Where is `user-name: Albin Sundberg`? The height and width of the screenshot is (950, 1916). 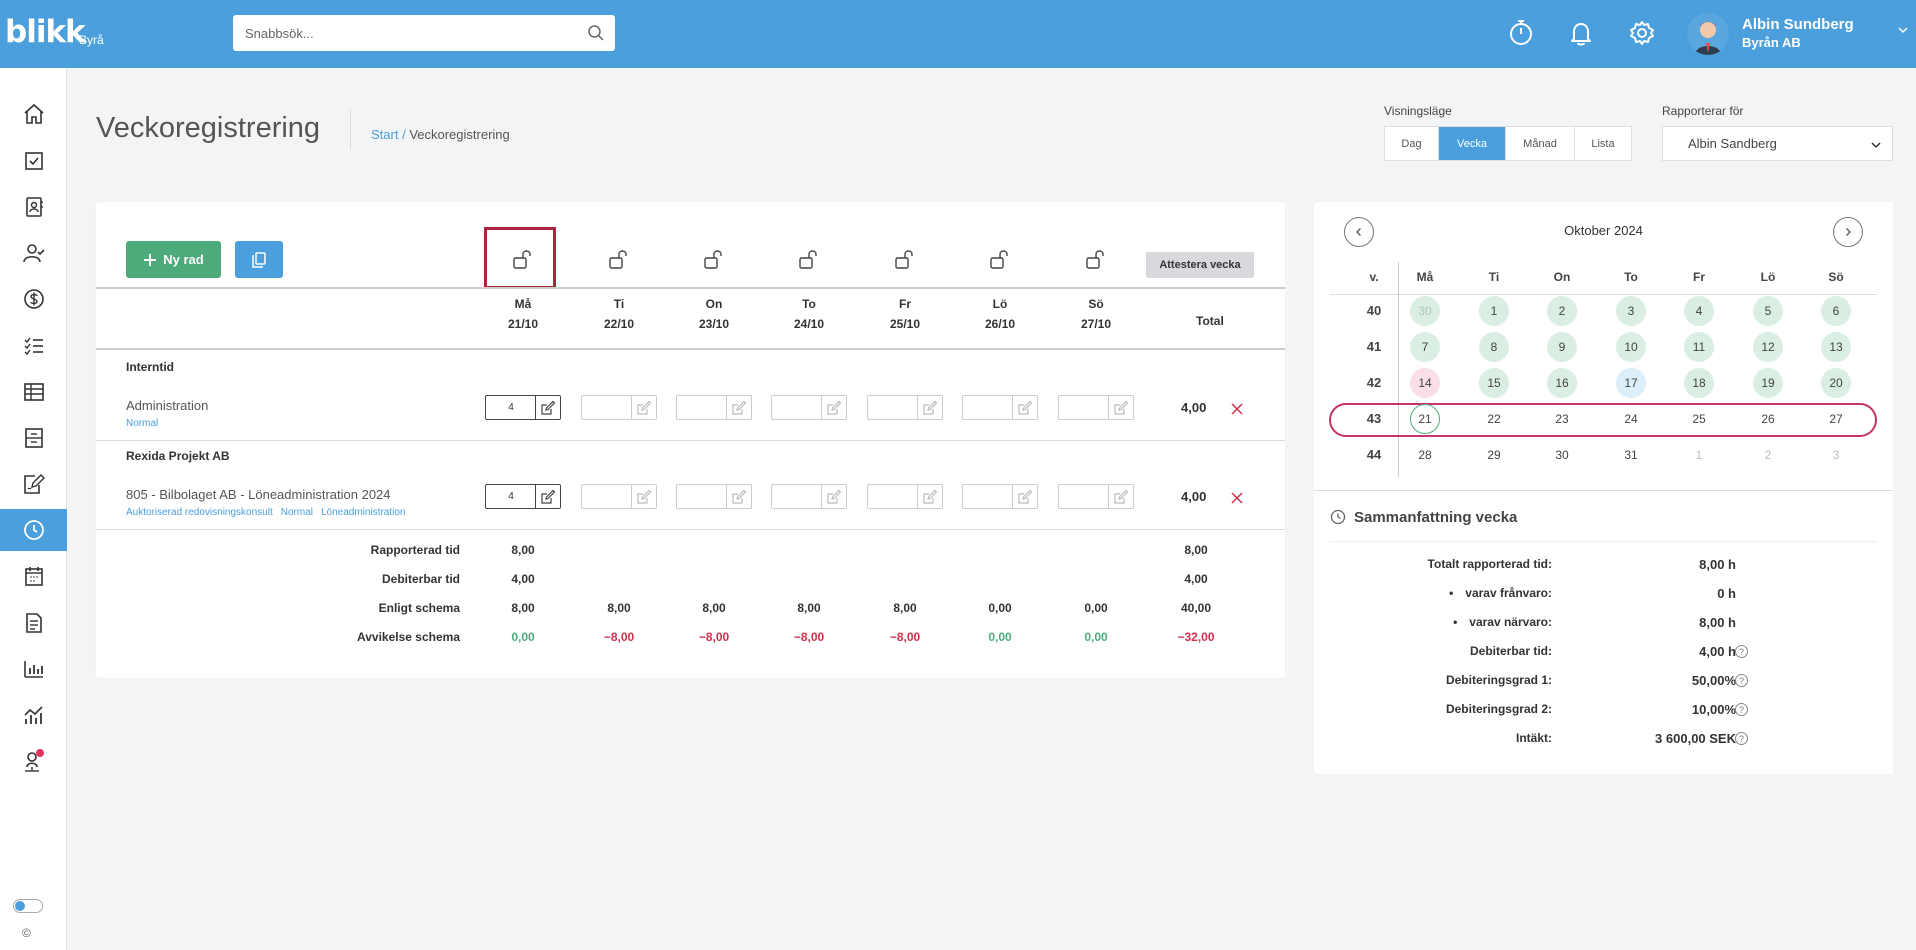 user-name: Albin Sundberg is located at coordinates (1798, 24).